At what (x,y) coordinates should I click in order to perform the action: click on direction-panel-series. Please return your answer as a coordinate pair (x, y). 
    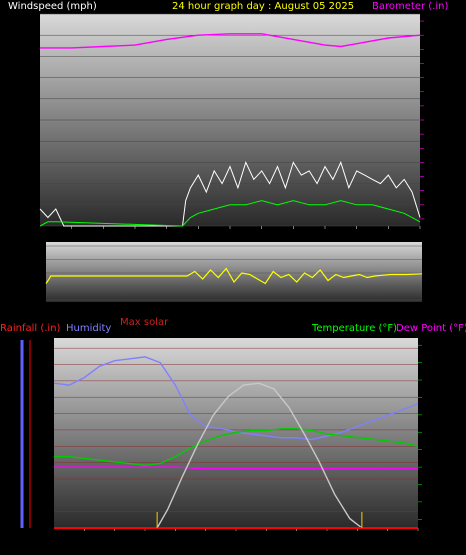
    Looking at the image, I should click on (234, 276).